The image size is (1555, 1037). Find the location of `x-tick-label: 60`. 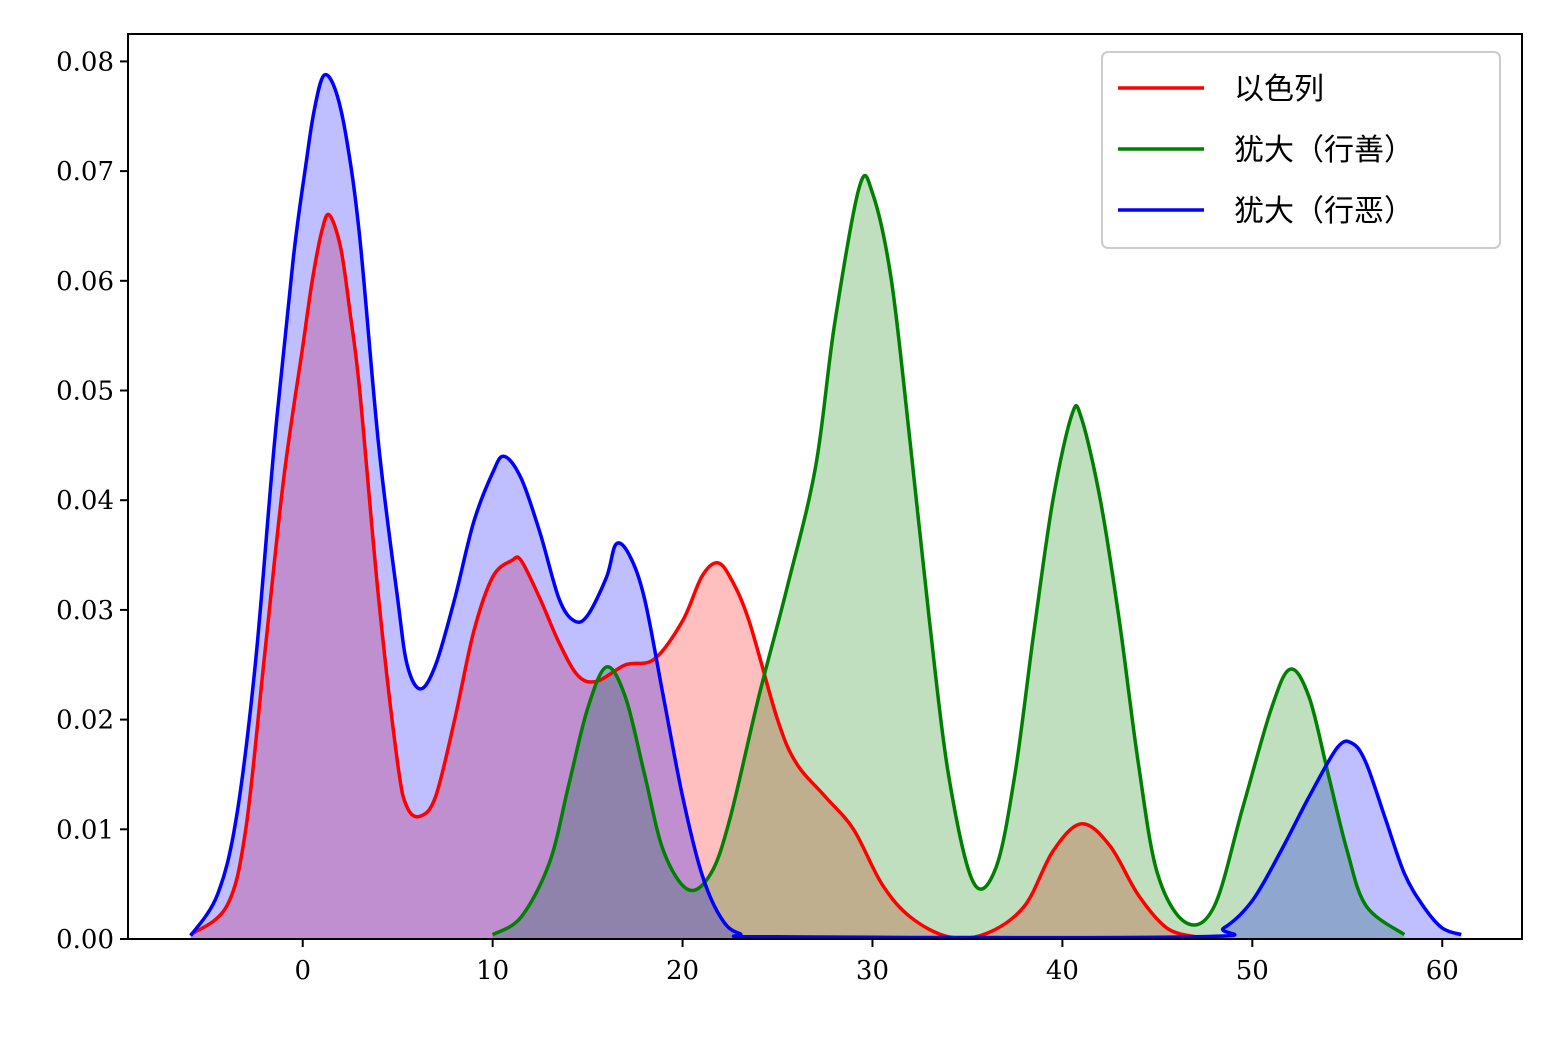

x-tick-label: 60 is located at coordinates (1442, 971).